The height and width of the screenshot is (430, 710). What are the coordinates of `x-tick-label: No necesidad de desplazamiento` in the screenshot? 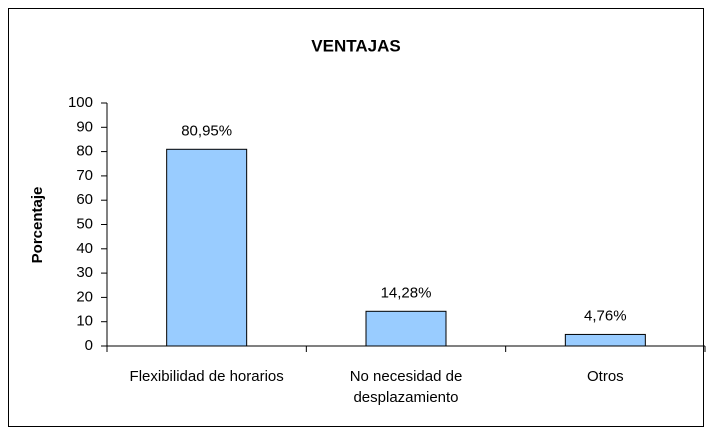 It's located at (406, 387).